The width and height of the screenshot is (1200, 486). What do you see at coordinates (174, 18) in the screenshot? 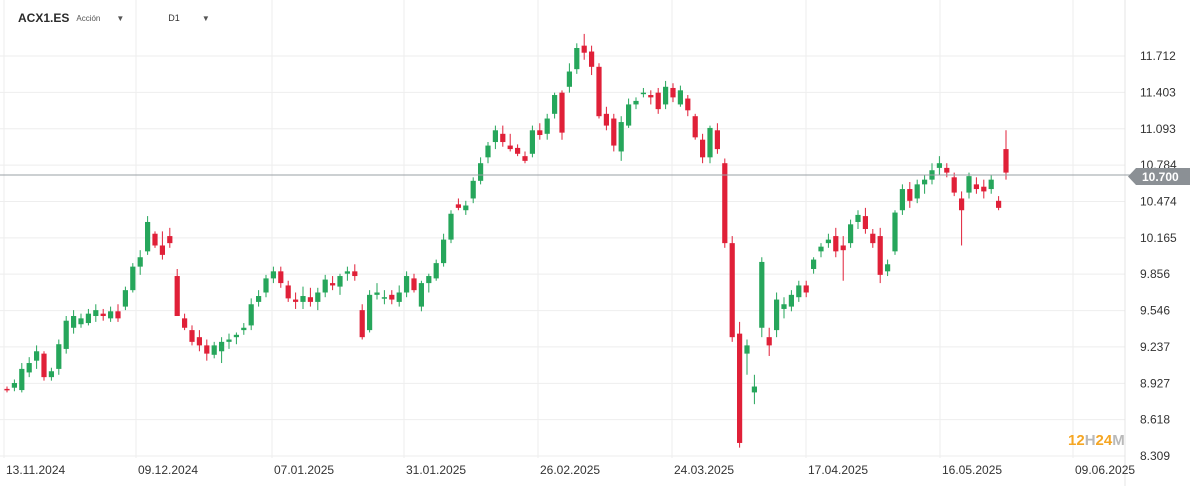
I see `interval-selector: D1` at bounding box center [174, 18].